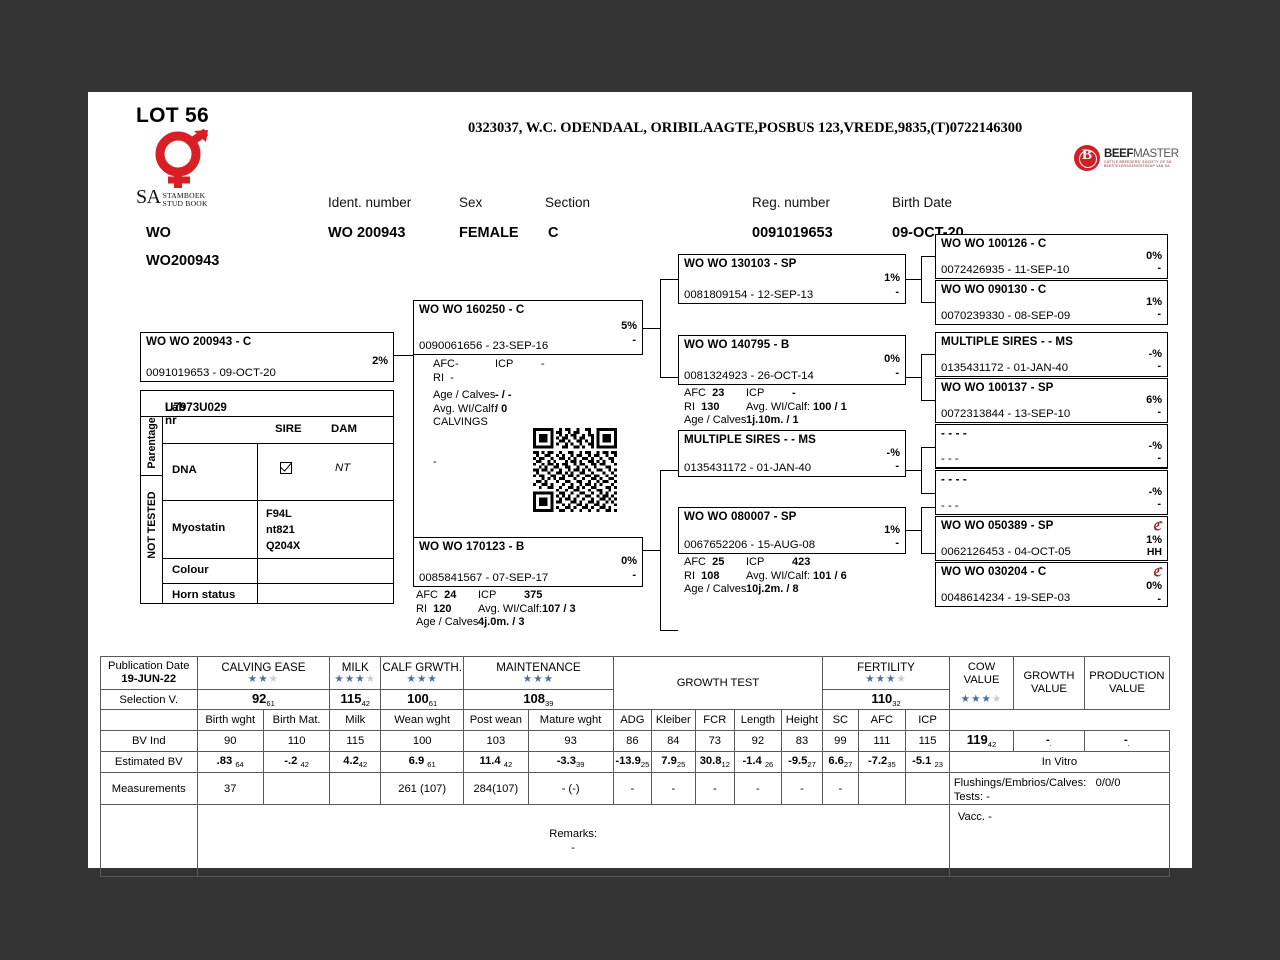 The width and height of the screenshot is (1280, 960). What do you see at coordinates (830, 575) in the screenshot?
I see `gen3-3-avg-wi-value: 101 / 6` at bounding box center [830, 575].